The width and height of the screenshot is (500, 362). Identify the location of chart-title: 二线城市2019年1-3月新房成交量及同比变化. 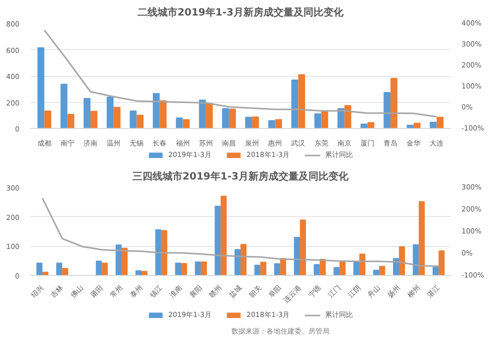
(241, 12).